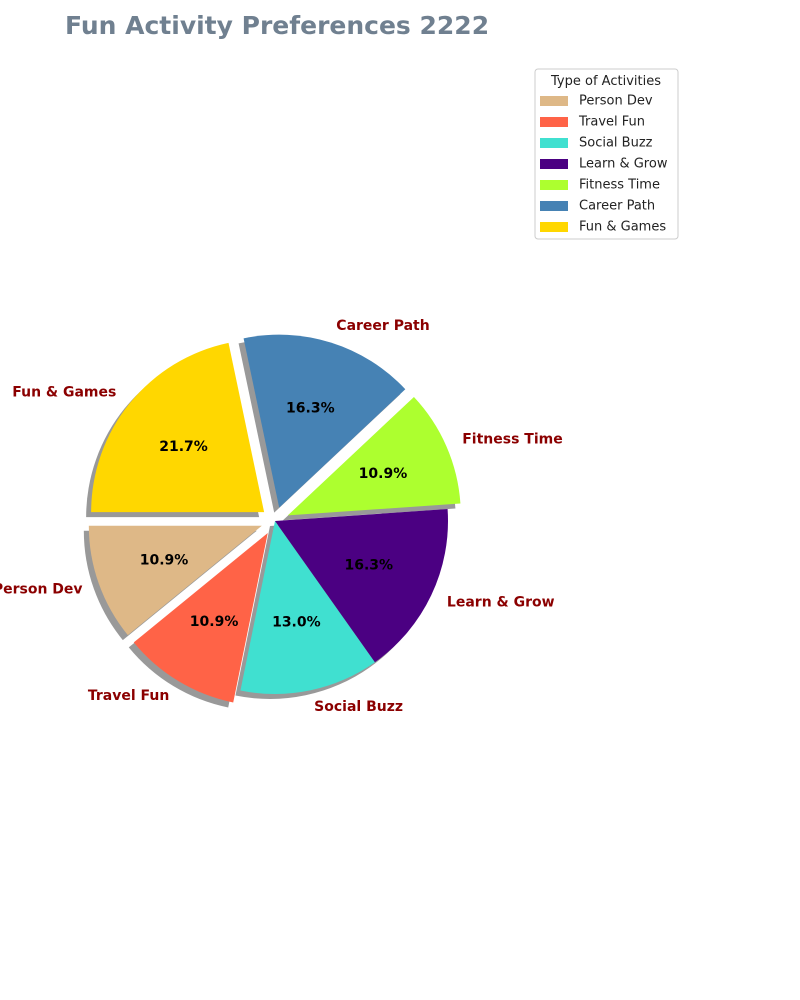  I want to click on percent-label-travel-fun: 10.9%, so click(214, 622).